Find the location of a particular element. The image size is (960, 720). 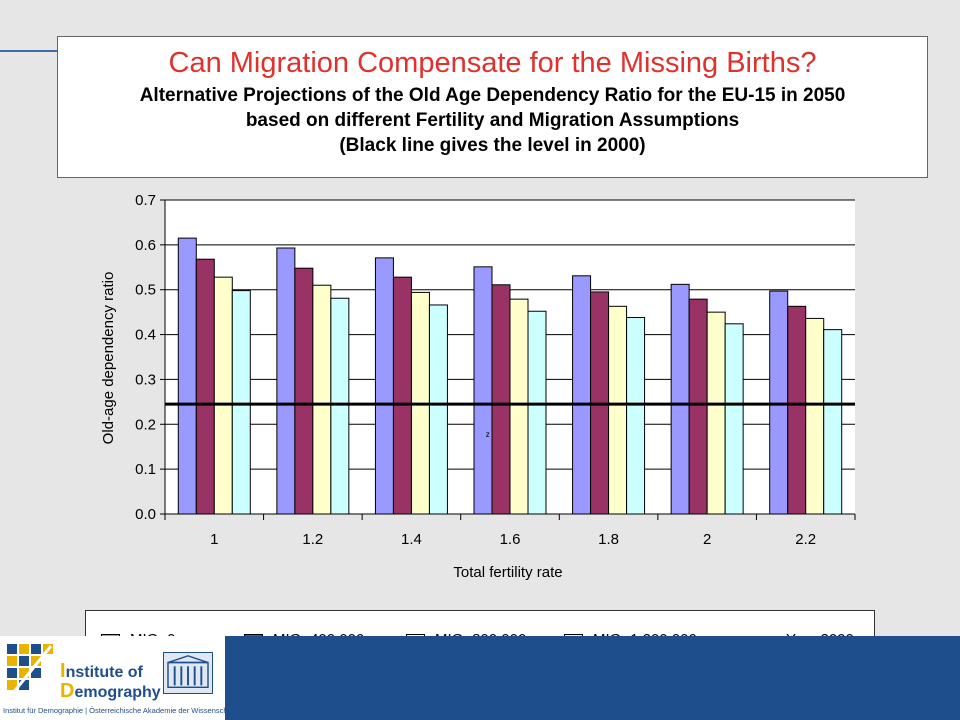

logo-initial-d: D is located at coordinates (67, 691).